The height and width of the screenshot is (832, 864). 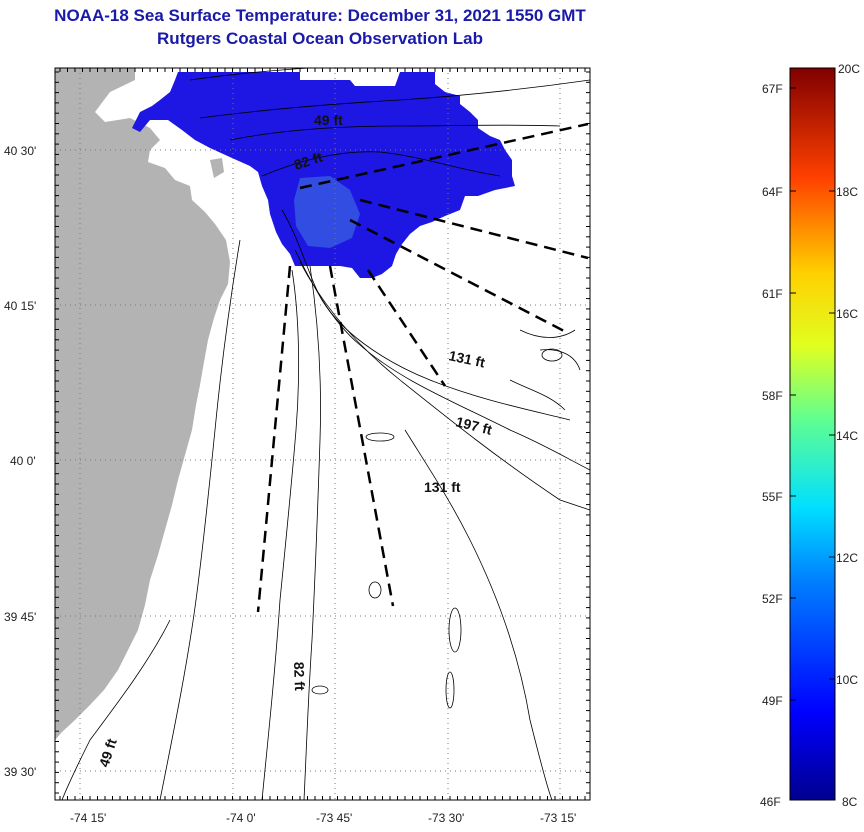 I want to click on colorbar-c-label: 20C, so click(x=849, y=69).